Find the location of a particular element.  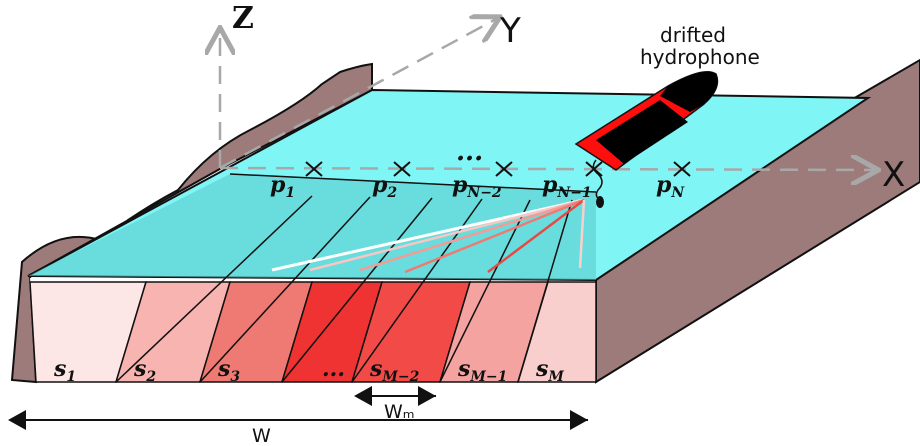

position-label-pn-2: pN−2 is located at coordinates (477, 186).